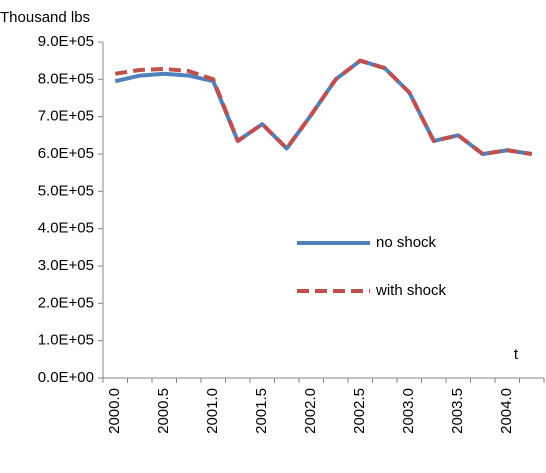 The image size is (546, 473). What do you see at coordinates (66, 116) in the screenshot?
I see `y-tick-label: 7.0E+05` at bounding box center [66, 116].